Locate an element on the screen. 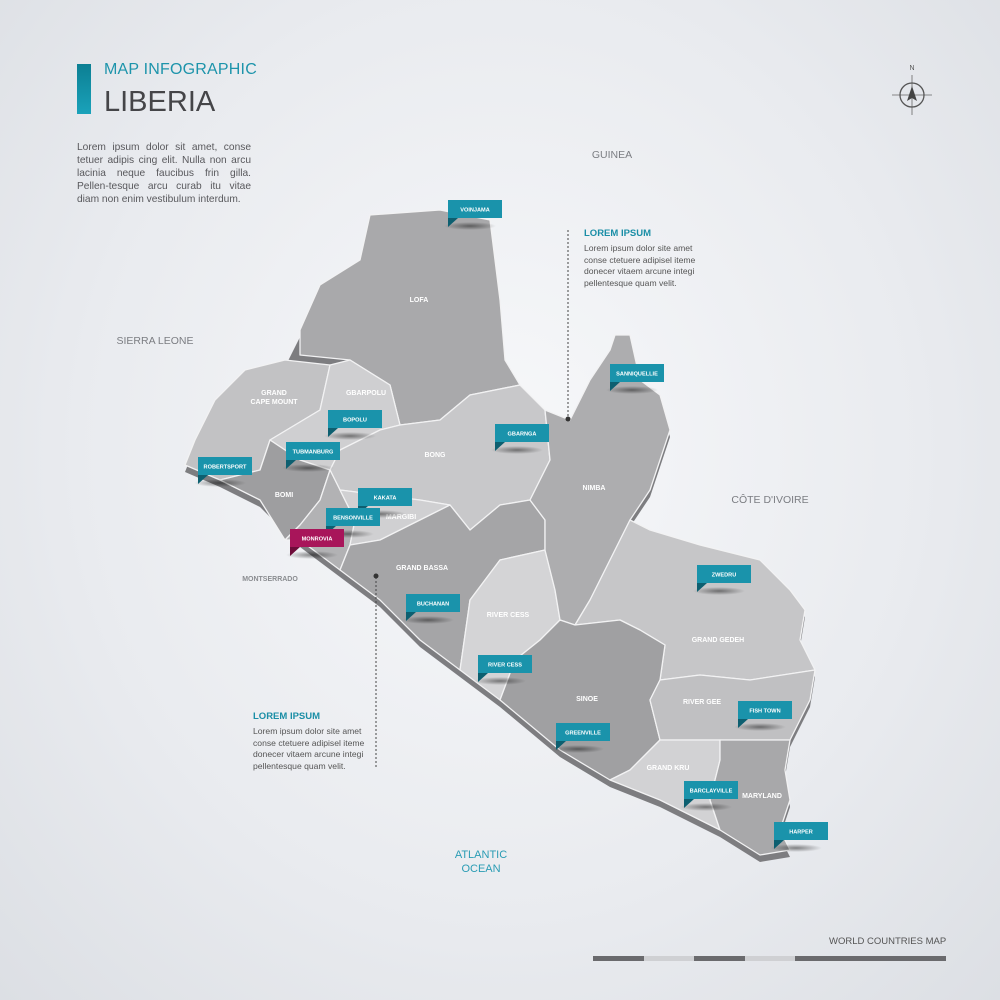 Image resolution: width=1000 pixels, height=1000 pixels. city-pin-gbarnga: GBARNGA is located at coordinates (520, 439).